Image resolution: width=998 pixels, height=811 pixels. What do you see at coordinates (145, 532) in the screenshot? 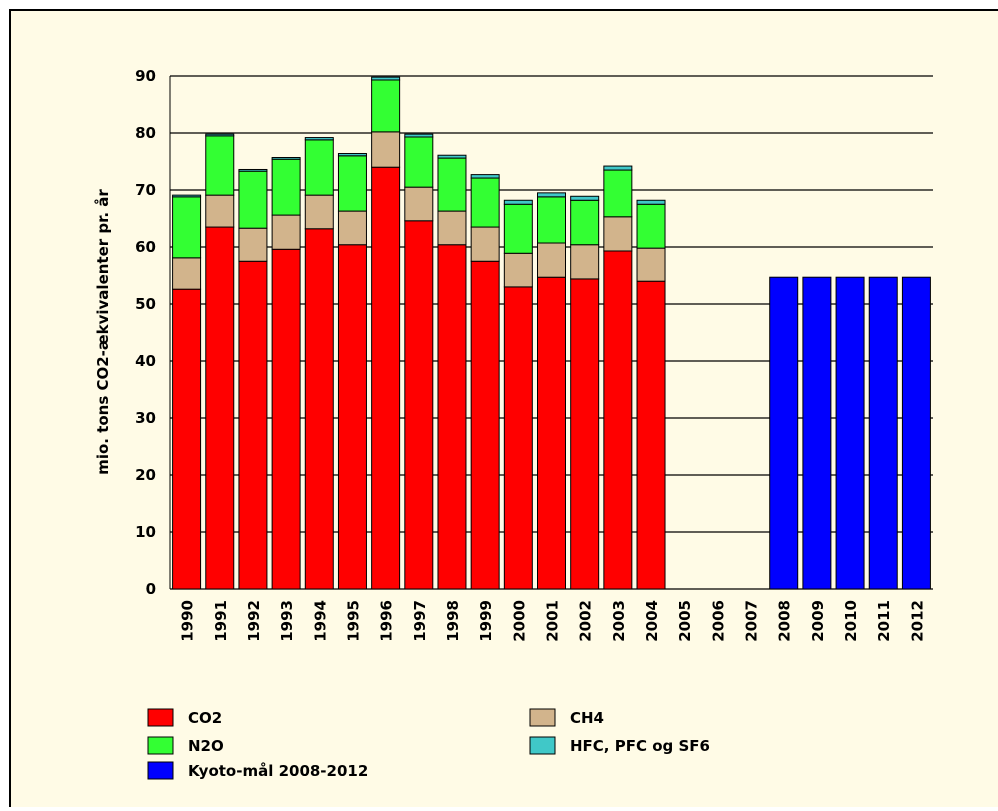
I see `y-tick-label: 10` at bounding box center [145, 532].